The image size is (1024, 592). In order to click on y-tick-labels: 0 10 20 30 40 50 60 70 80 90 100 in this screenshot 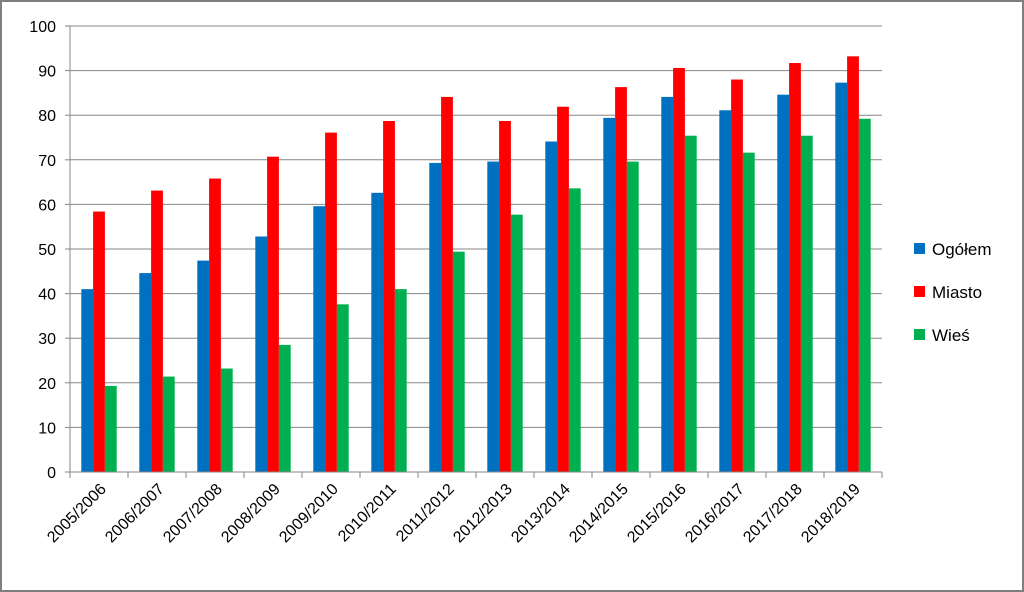, I will do `click(42, 250)`.